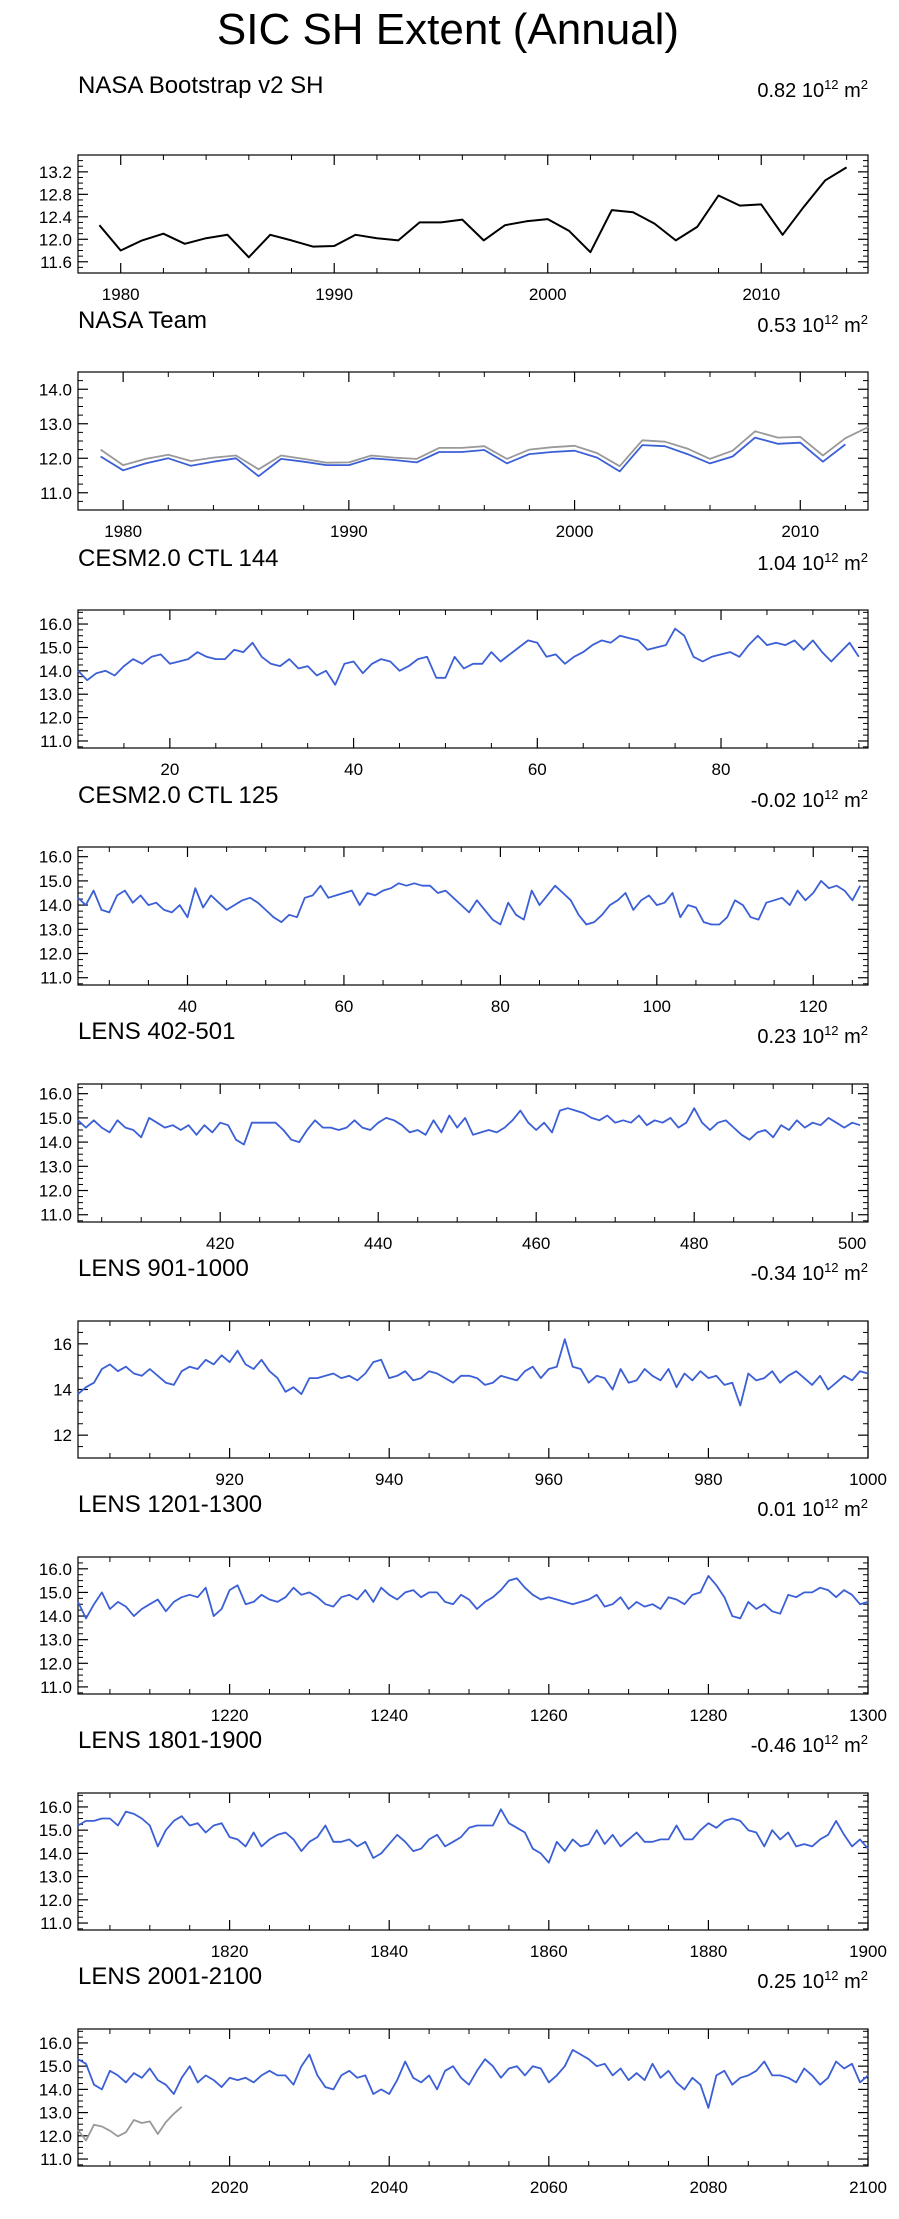 The width and height of the screenshot is (899, 2219). I want to click on x-tick-label: 1820, so click(230, 1951).